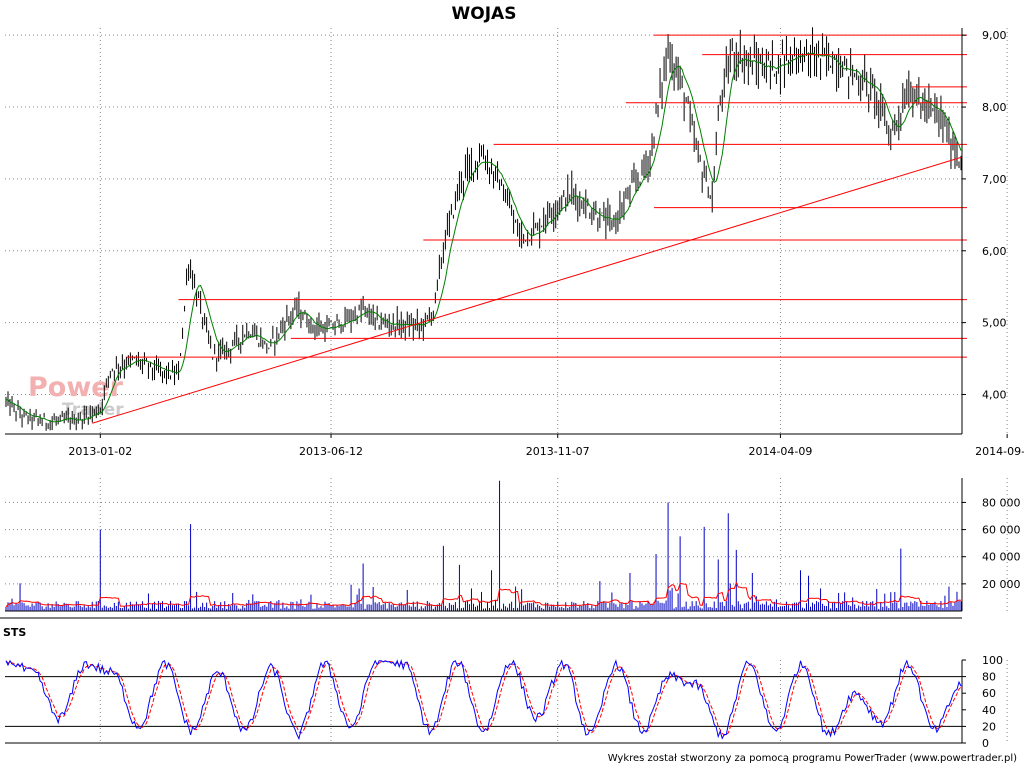 The width and height of the screenshot is (1024, 768). What do you see at coordinates (484, 14) in the screenshot?
I see `chart-title: WOJAS` at bounding box center [484, 14].